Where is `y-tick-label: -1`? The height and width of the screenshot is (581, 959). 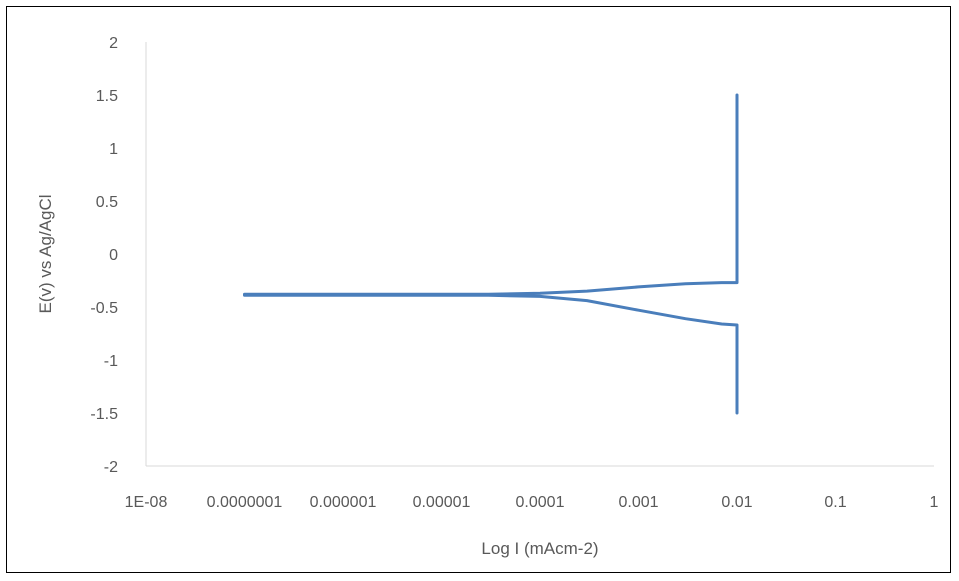
y-tick-label: -1 is located at coordinates (111, 361).